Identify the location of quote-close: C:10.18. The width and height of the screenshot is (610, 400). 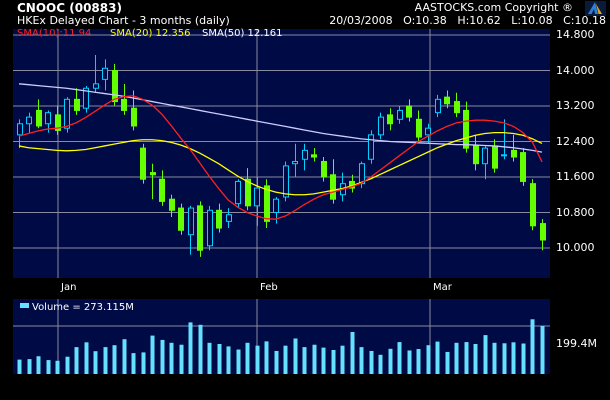
(584, 20).